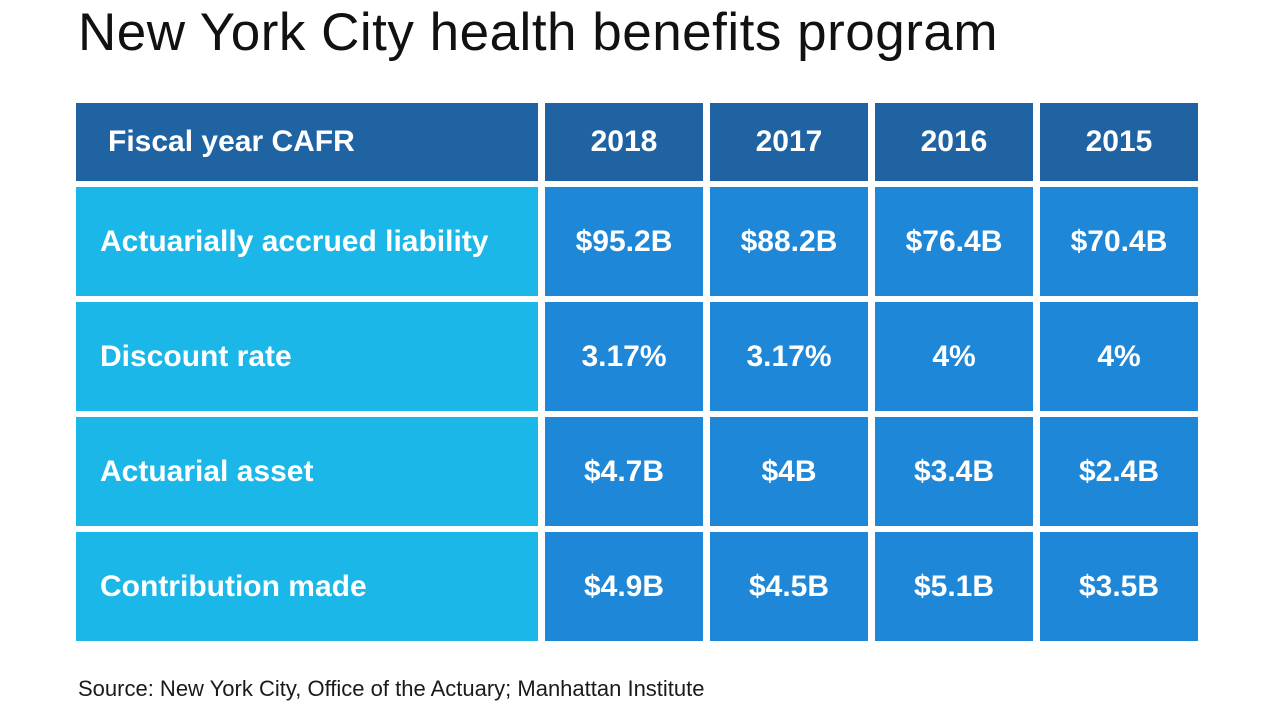  What do you see at coordinates (789, 142) in the screenshot?
I see `header-year-cell: 2017` at bounding box center [789, 142].